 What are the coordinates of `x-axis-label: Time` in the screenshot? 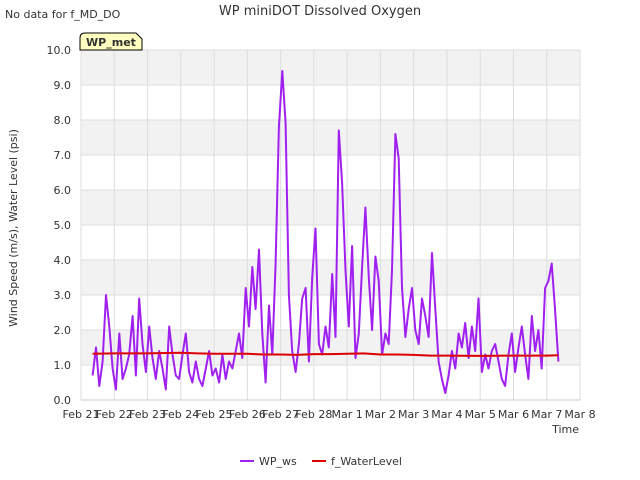 It's located at (565, 429).